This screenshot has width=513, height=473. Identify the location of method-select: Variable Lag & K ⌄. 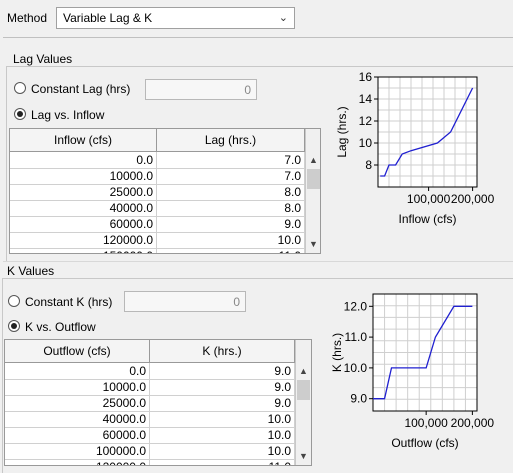
(175, 18).